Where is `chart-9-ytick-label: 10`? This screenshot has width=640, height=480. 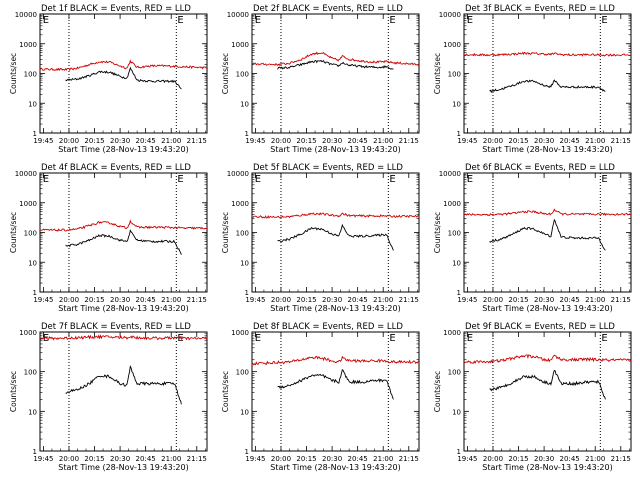 chart-9-ytick-label: 10 is located at coordinates (456, 412).